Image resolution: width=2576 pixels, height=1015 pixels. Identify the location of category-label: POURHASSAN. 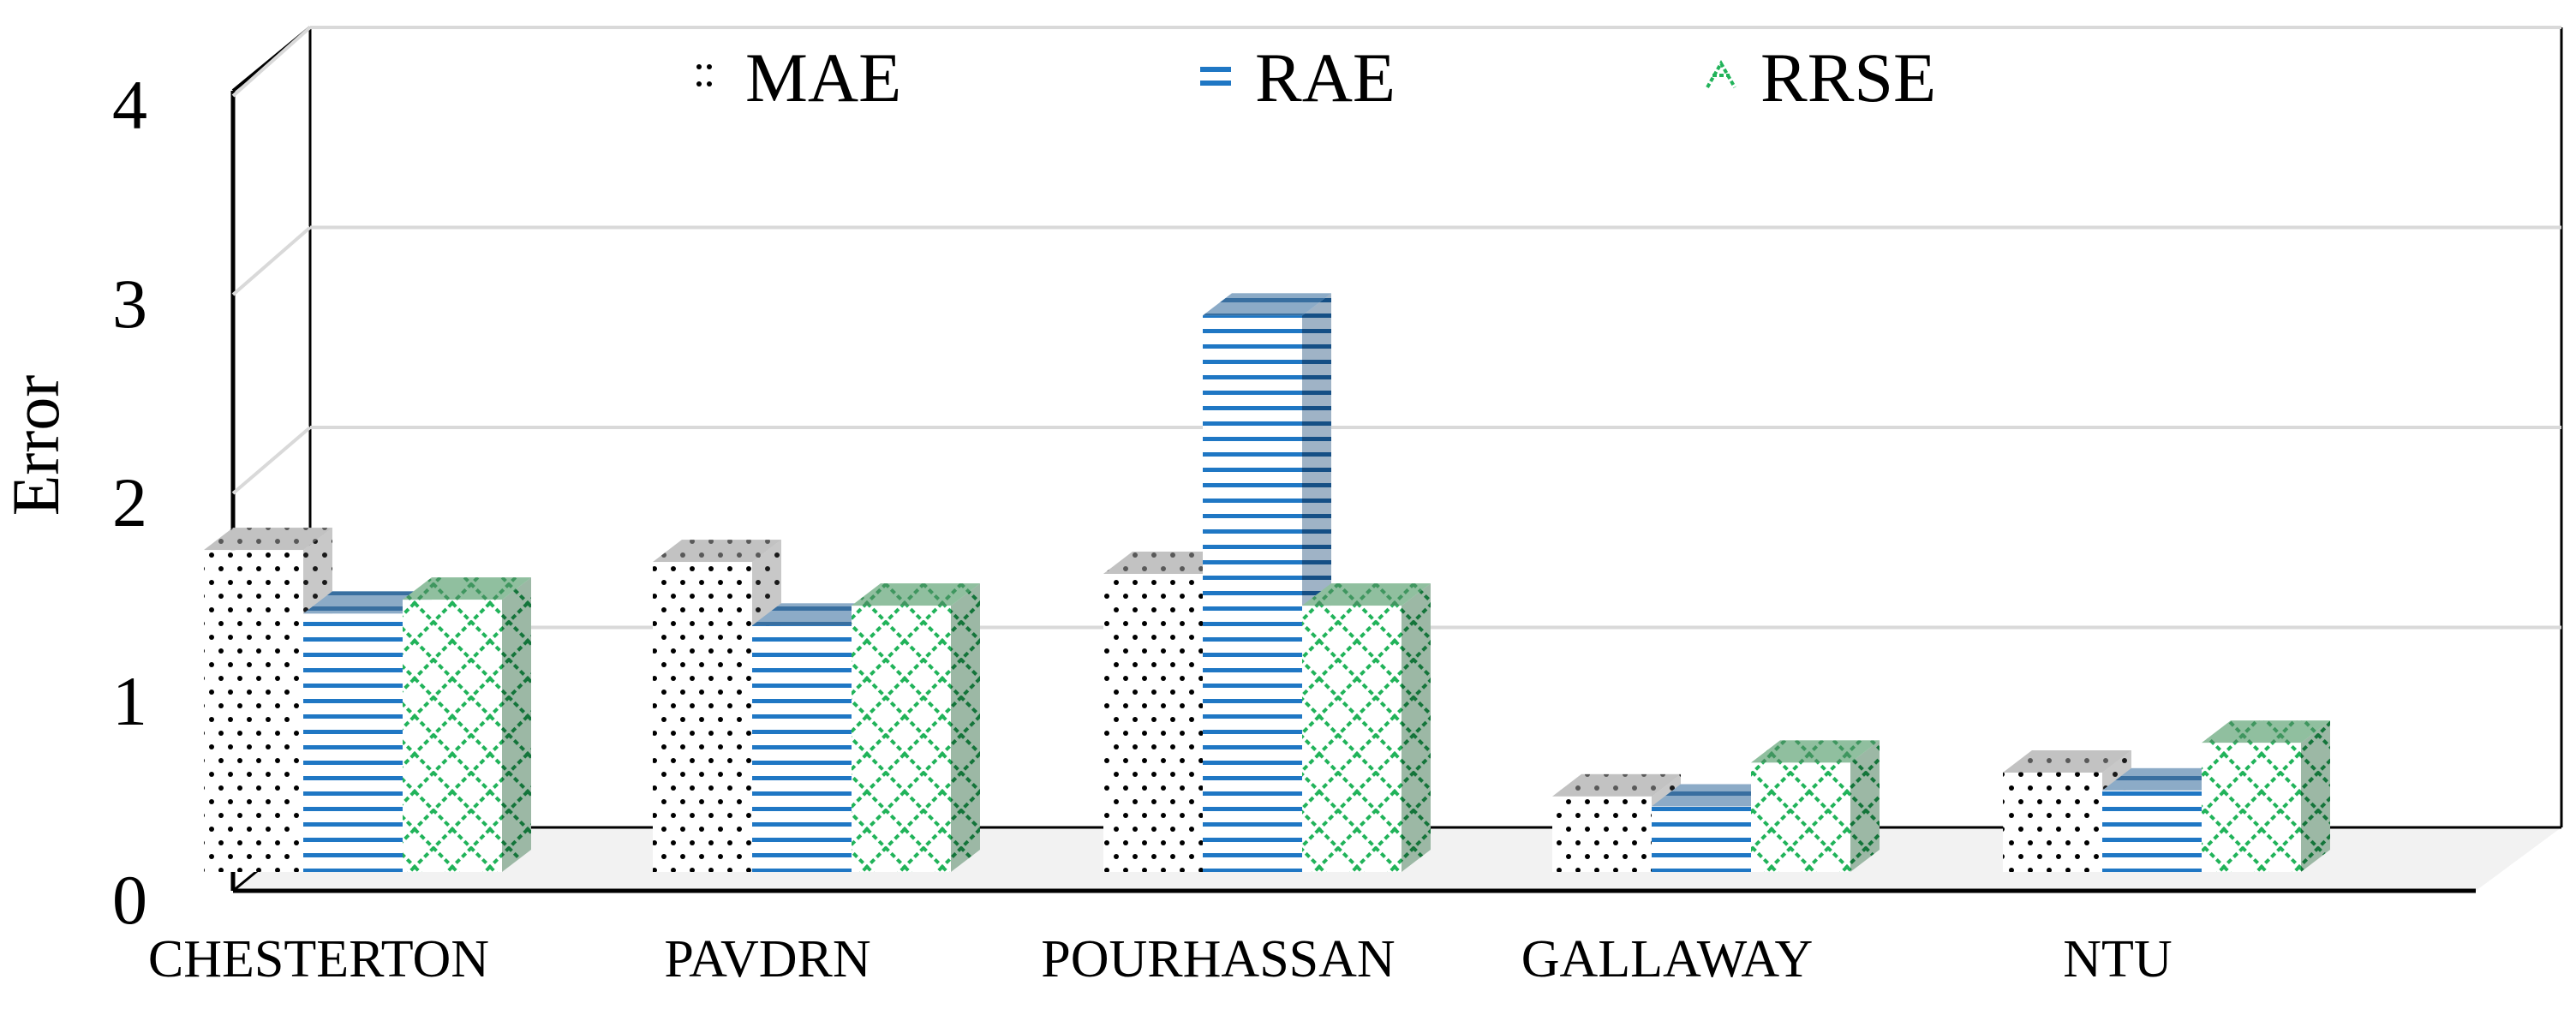
(1218, 959).